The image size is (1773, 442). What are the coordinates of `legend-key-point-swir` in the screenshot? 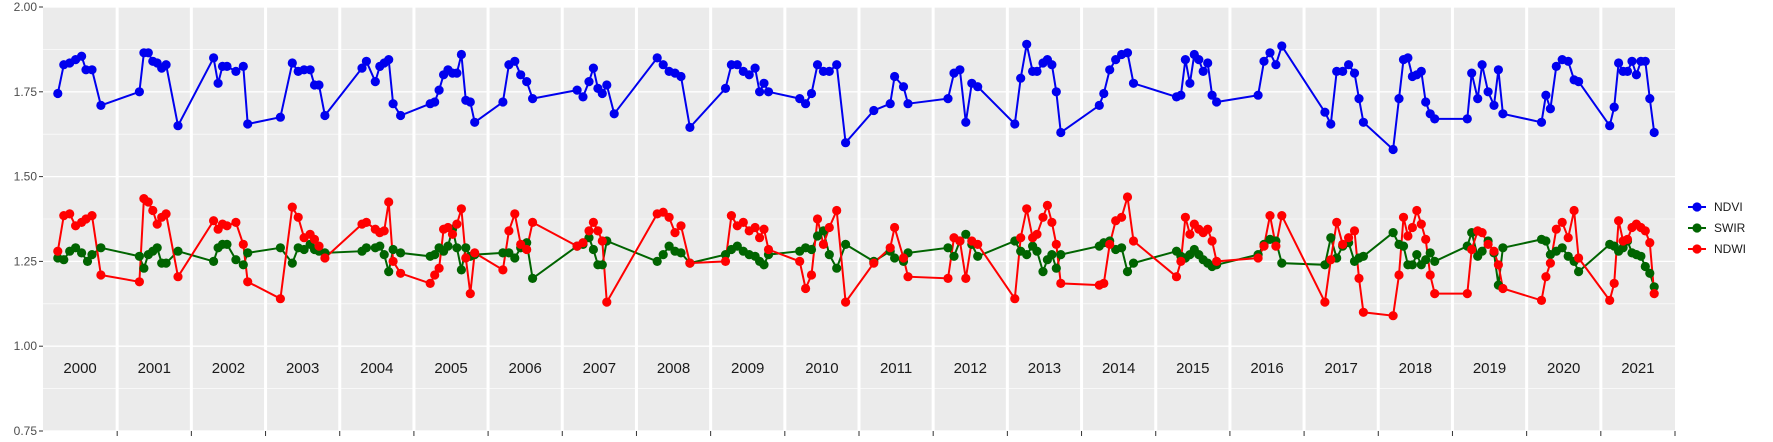 It's located at (1697, 228).